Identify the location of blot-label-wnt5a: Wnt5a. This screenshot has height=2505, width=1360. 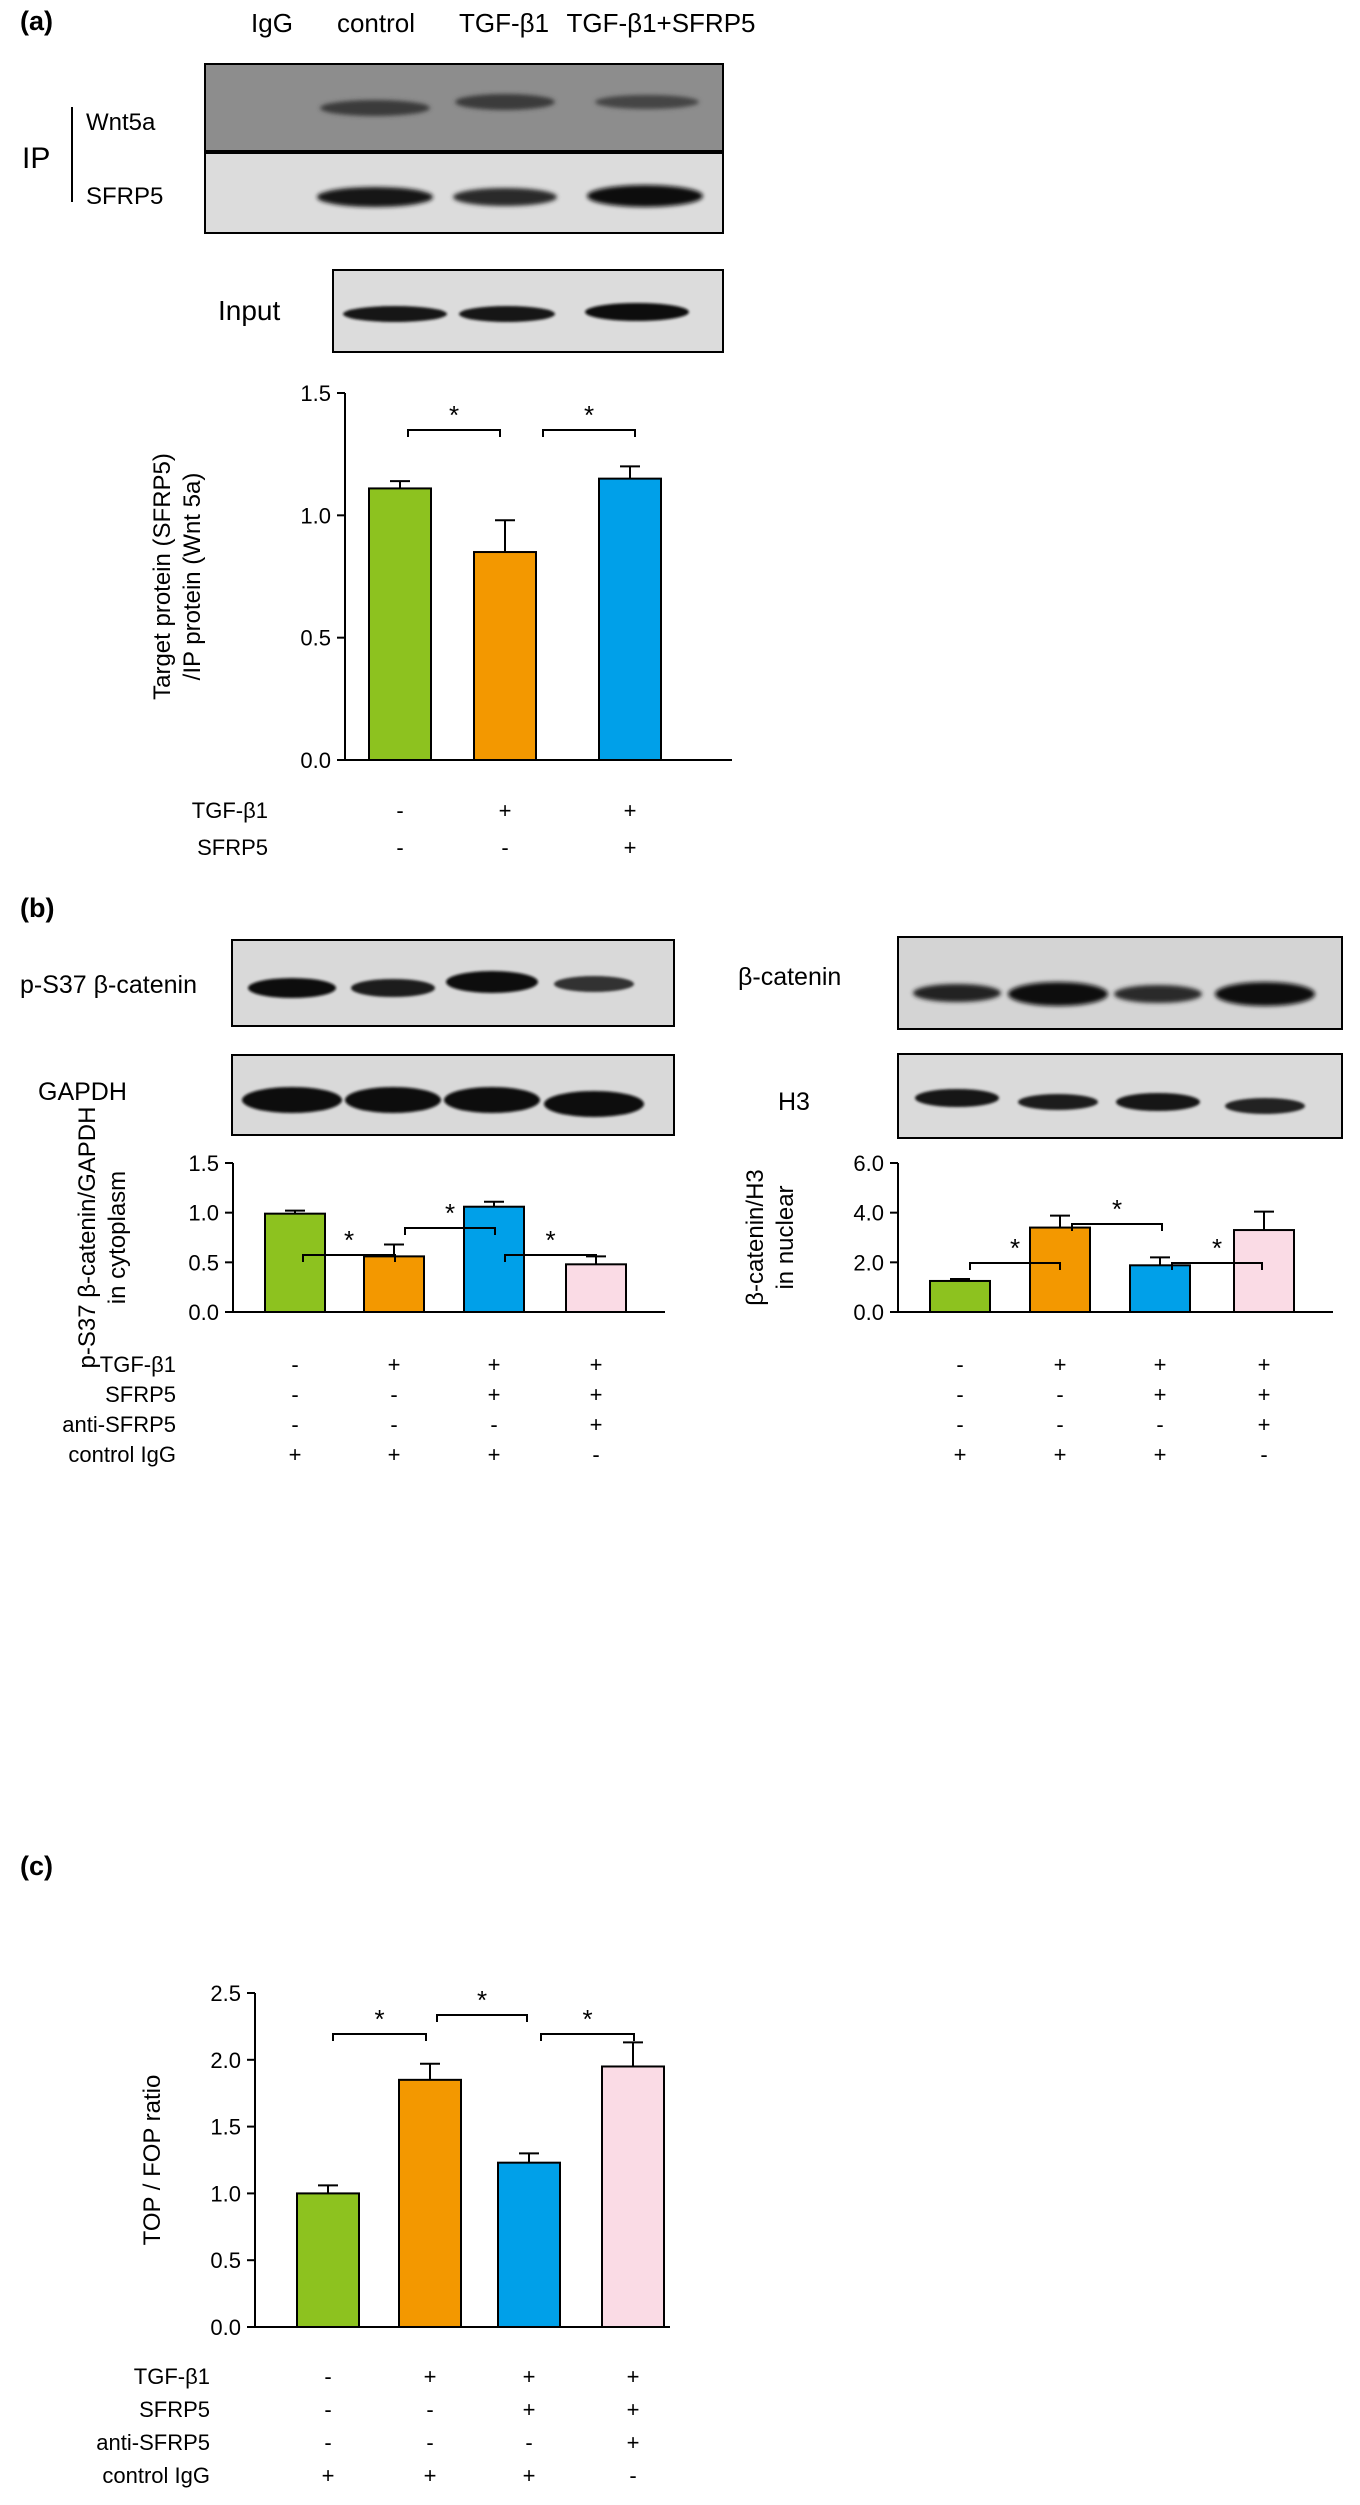
(121, 122).